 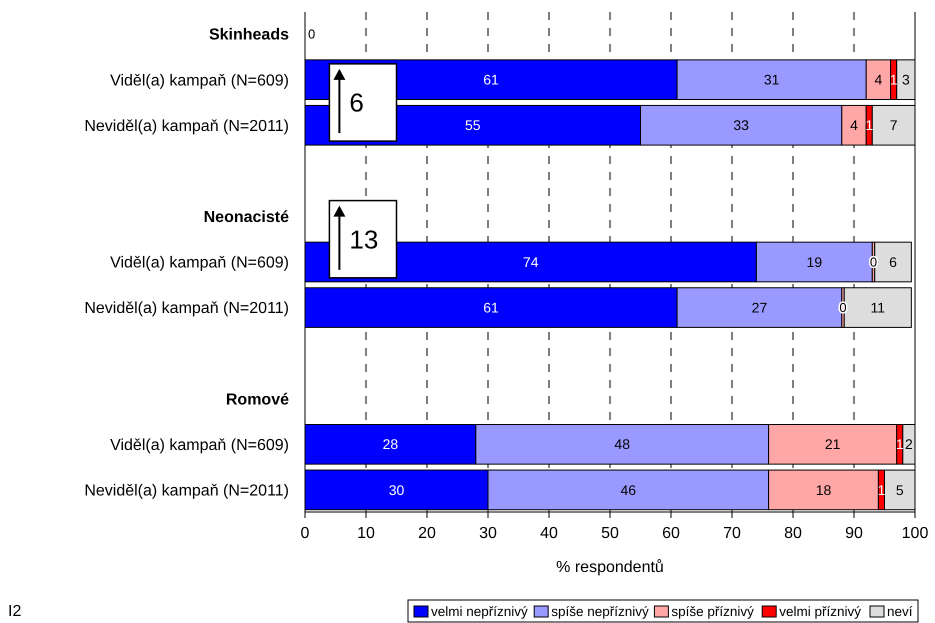 What do you see at coordinates (258, 399) in the screenshot?
I see `y-tick-label: Romové` at bounding box center [258, 399].